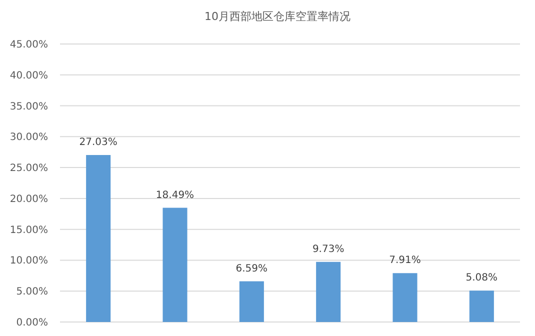  Describe the element at coordinates (405, 260) in the screenshot. I see `data-label: 7.91%` at that location.